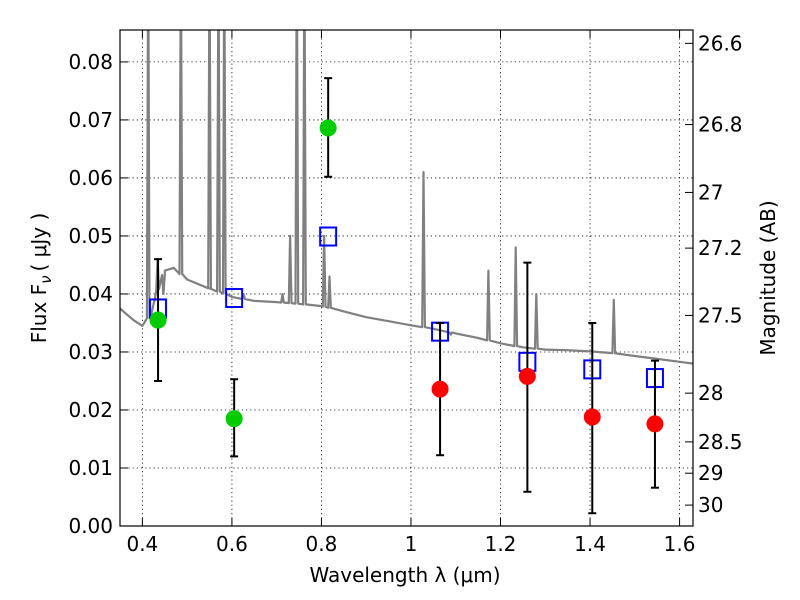 Image resolution: width=800 pixels, height=600 pixels. I want to click on x-axis-label: Wavelength λ (μm), so click(404, 575).